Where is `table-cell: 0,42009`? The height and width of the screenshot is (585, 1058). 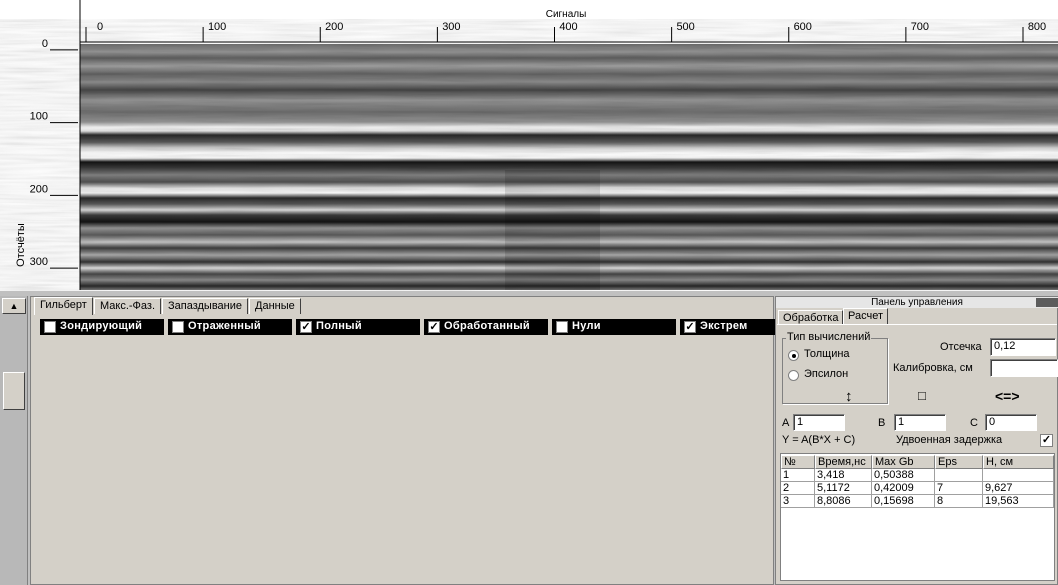 table-cell: 0,42009 is located at coordinates (903, 488).